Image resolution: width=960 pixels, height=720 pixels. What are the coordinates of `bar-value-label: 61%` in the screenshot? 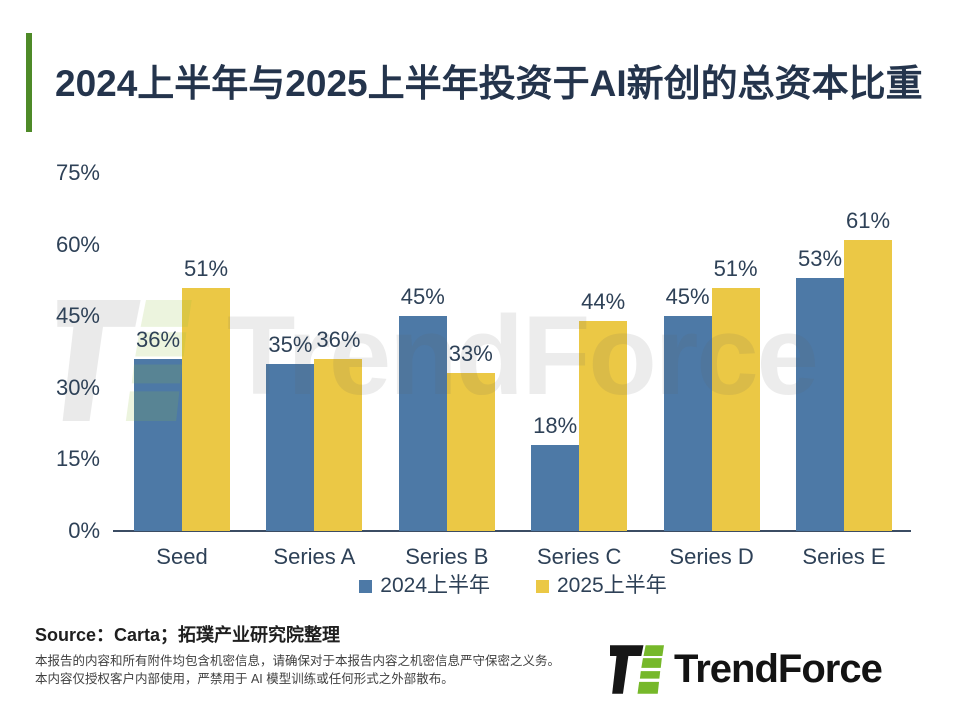 It's located at (868, 220).